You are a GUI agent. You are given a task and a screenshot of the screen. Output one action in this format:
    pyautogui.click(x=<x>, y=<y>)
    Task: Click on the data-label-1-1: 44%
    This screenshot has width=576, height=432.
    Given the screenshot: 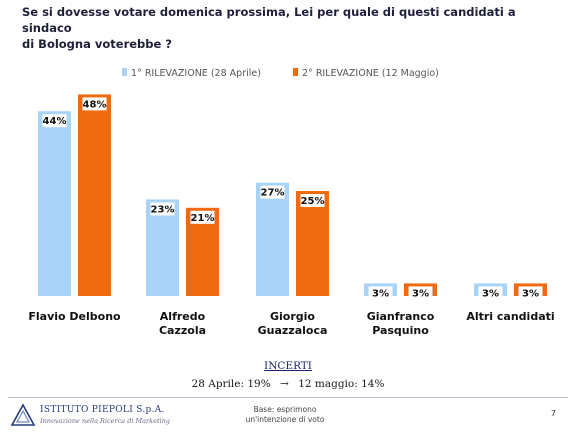 What is the action you would take?
    pyautogui.click(x=55, y=121)
    